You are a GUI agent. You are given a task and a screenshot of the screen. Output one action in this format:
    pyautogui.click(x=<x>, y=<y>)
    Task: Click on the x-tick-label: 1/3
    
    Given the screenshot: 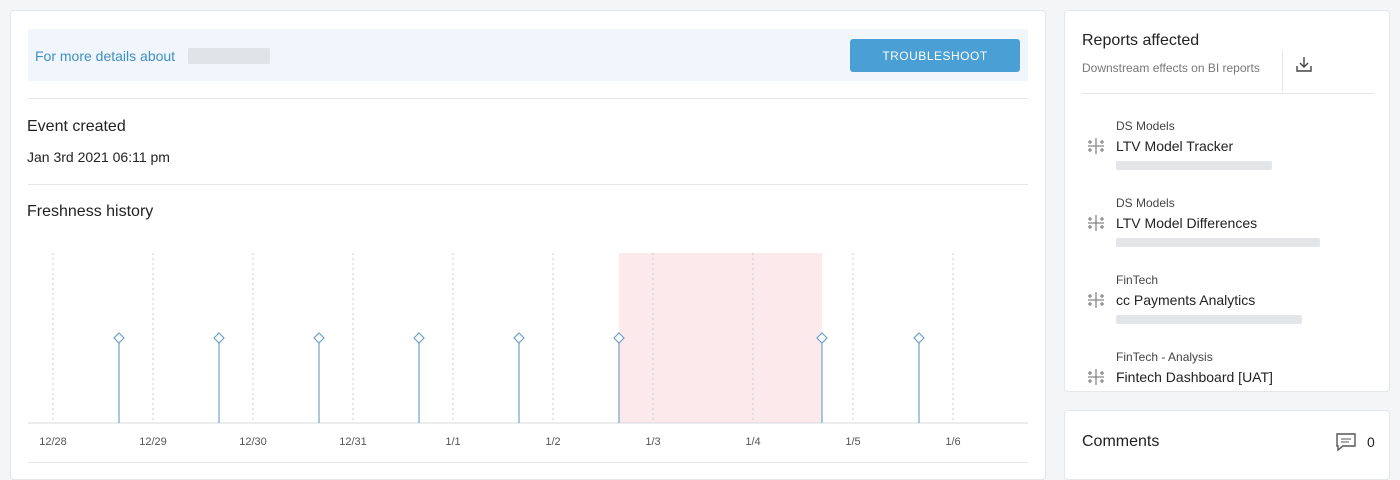 What is the action you would take?
    pyautogui.click(x=652, y=442)
    